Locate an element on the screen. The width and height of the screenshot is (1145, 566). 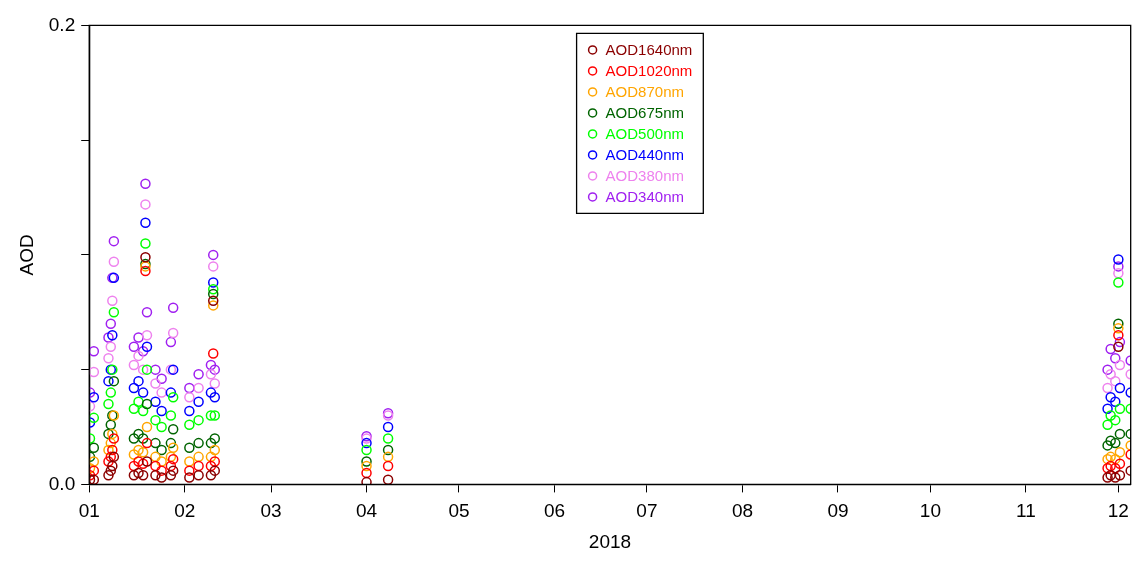
x-axis-title: 2018 is located at coordinates (610, 541).